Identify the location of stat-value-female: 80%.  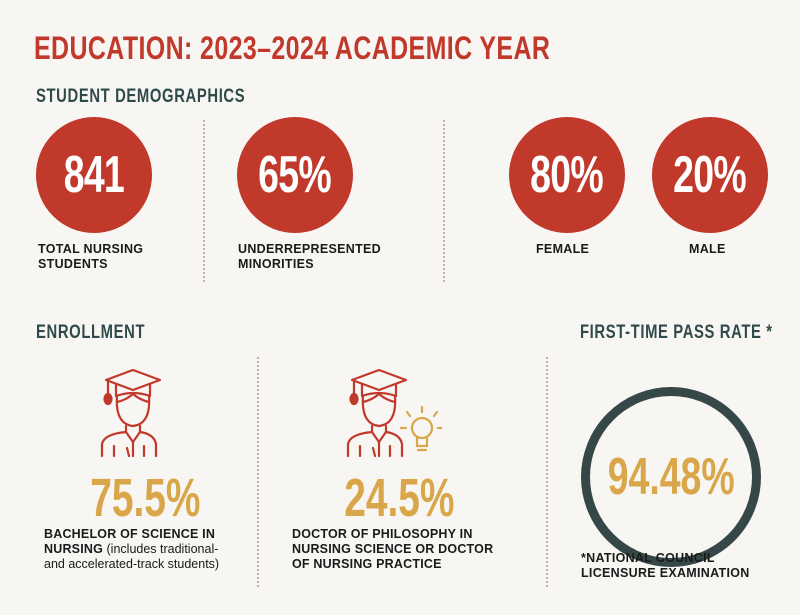
(567, 175).